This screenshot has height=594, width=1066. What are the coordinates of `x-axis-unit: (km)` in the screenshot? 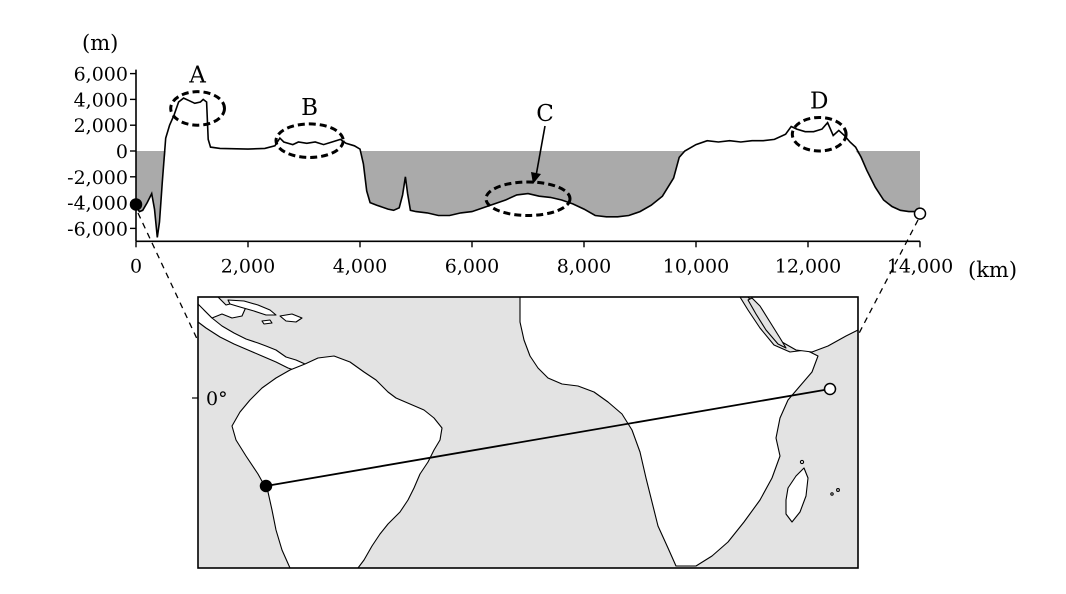 It's located at (992, 270).